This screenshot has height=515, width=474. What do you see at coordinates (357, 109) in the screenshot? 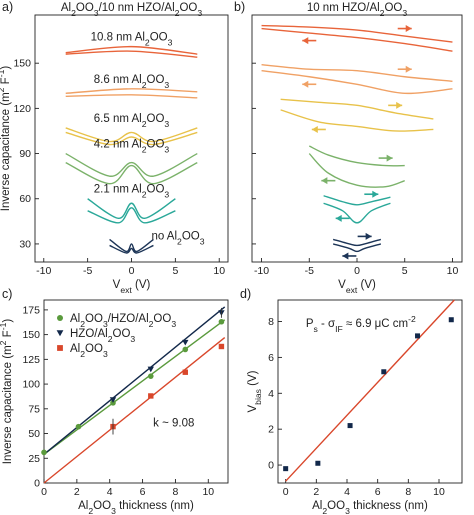
I see `series-2-loop-upper` at bounding box center [357, 109].